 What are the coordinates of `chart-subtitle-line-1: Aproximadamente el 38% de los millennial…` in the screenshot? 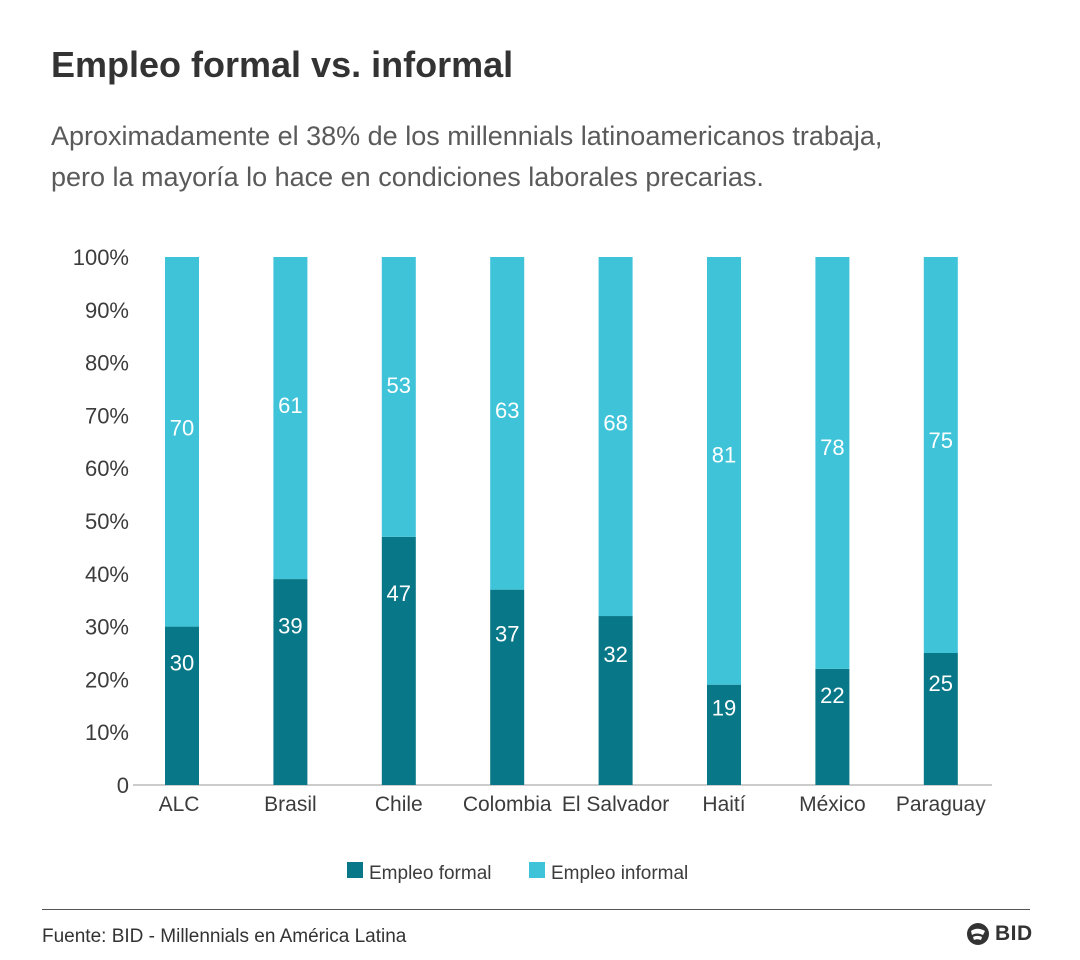 It's located at (467, 136).